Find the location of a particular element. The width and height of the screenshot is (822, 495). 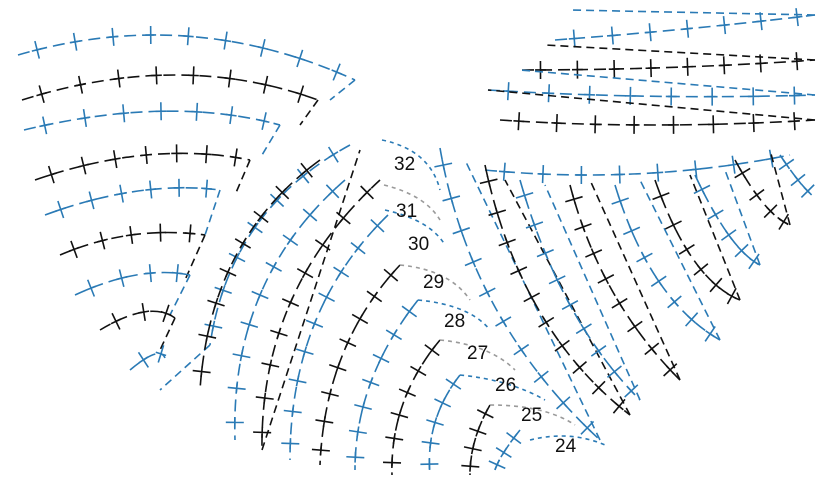

row-label-29: 29 is located at coordinates (433, 282).